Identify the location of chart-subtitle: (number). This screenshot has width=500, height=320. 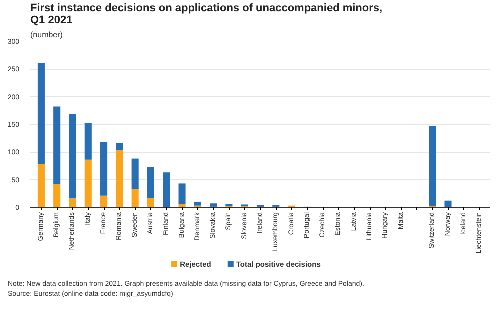
(47, 35).